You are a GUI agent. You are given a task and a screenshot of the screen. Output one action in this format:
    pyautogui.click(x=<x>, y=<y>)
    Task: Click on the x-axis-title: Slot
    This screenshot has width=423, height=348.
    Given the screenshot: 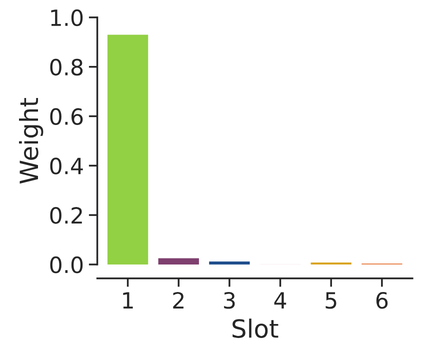 What is the action you would take?
    pyautogui.click(x=255, y=328)
    